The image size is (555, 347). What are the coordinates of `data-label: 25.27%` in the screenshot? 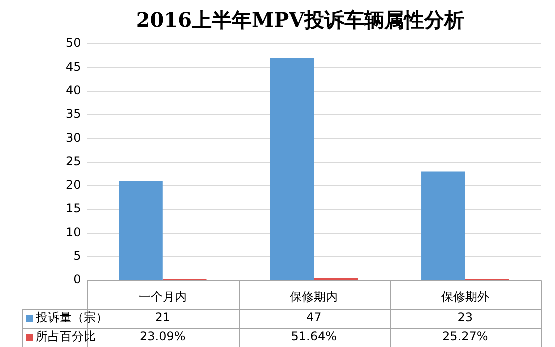 It's located at (465, 337).